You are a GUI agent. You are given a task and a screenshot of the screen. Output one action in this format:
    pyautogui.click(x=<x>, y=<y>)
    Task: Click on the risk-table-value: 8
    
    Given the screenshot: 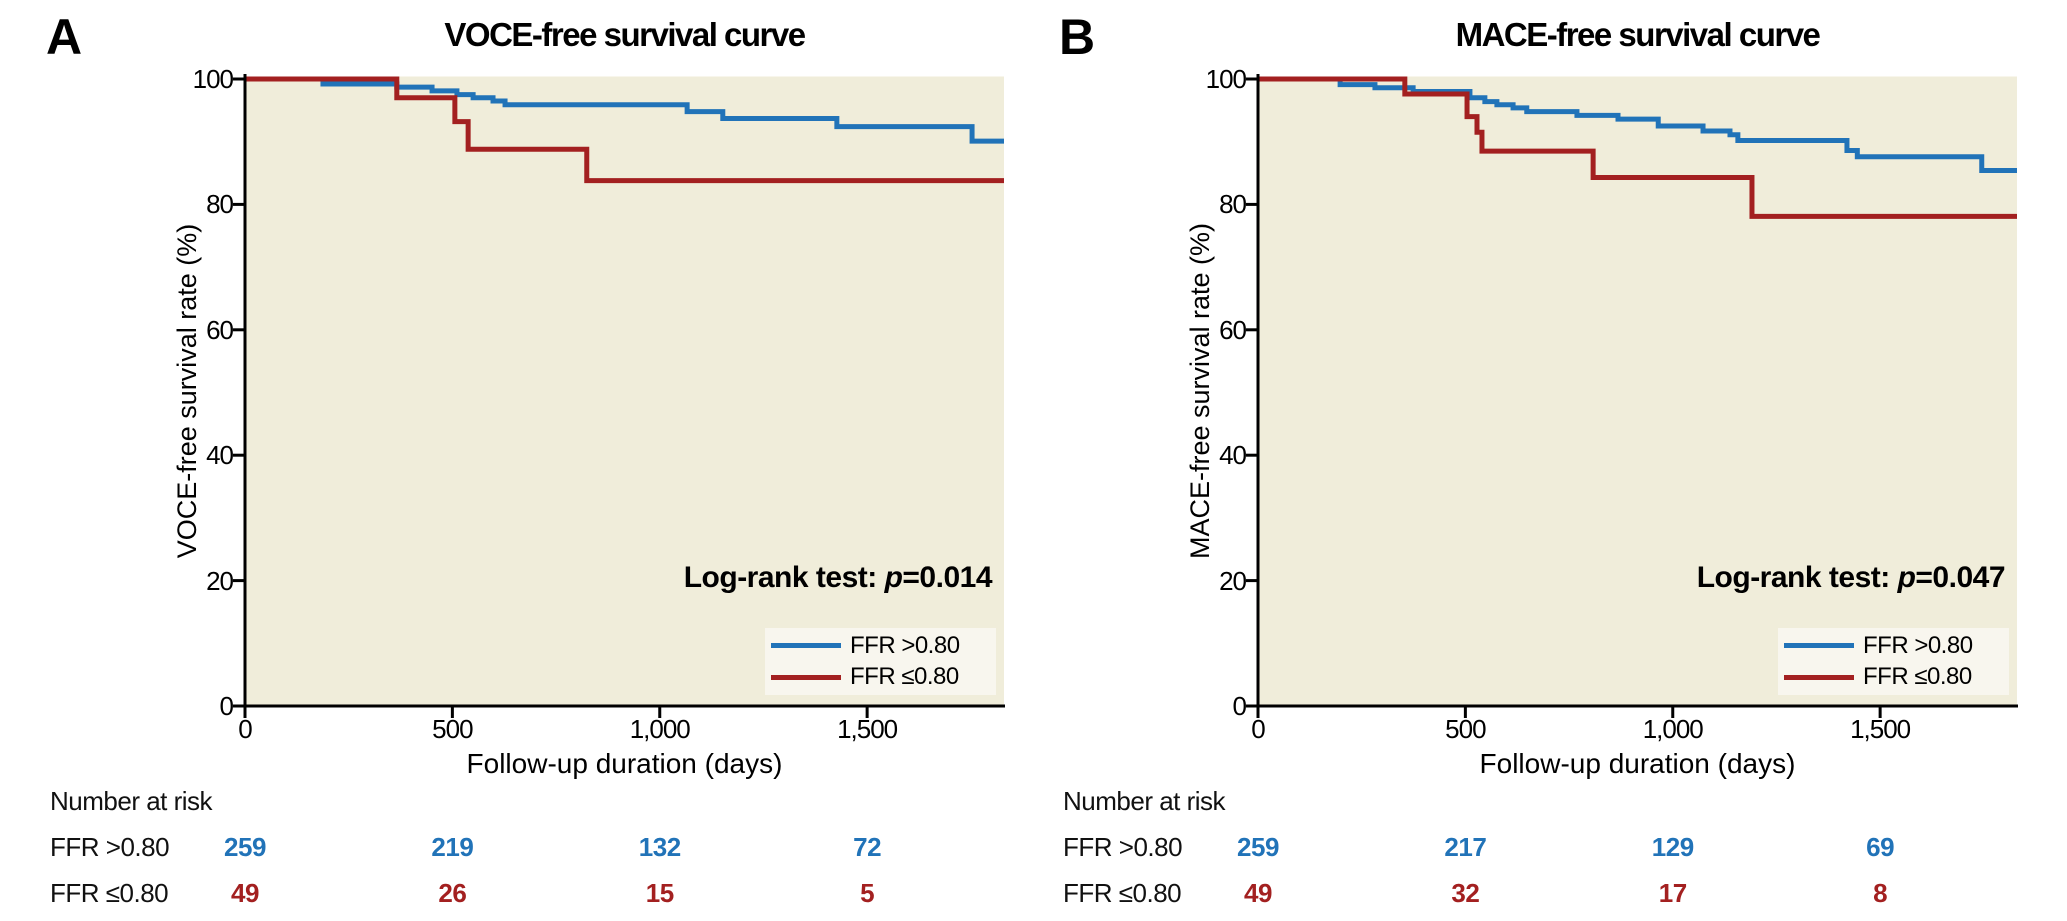 What is the action you would take?
    pyautogui.click(x=1880, y=893)
    